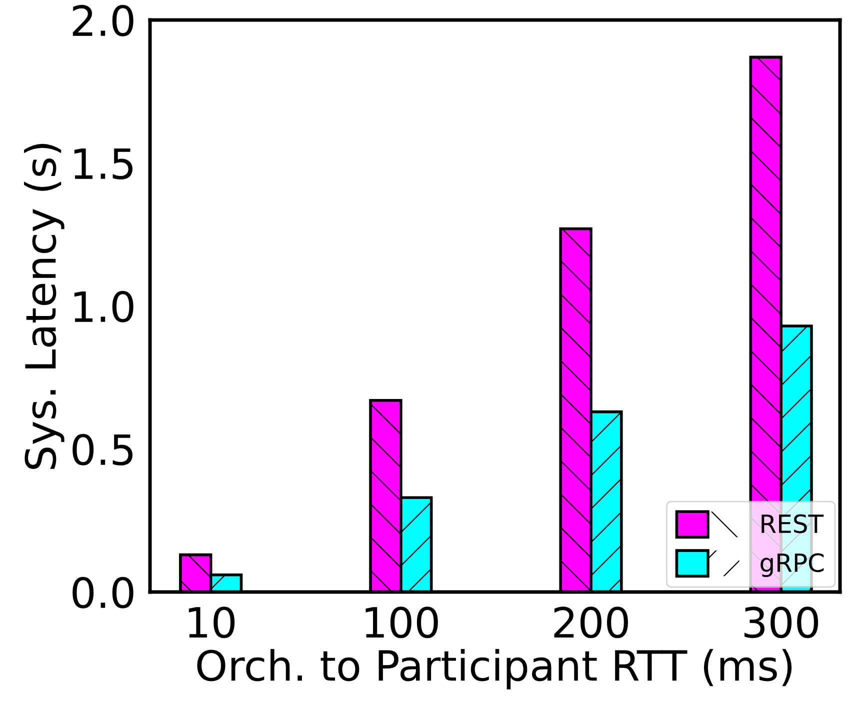  I want to click on legend-label: REST, so click(793, 524).